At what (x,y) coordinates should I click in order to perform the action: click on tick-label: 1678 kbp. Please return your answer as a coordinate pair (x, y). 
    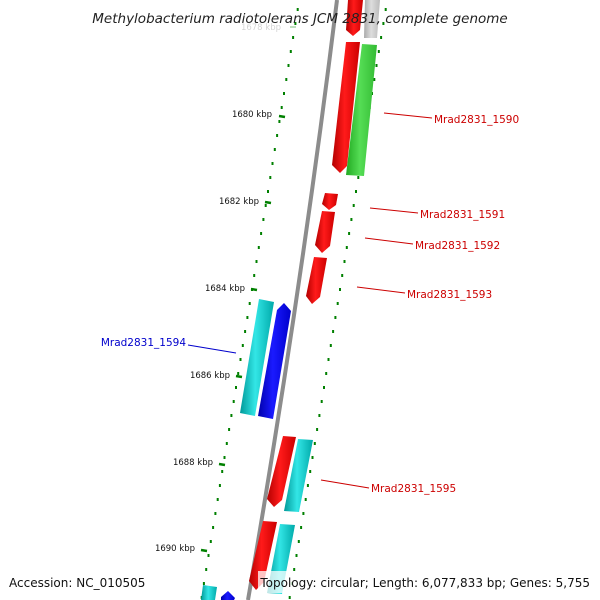
    Looking at the image, I should click on (261, 28).